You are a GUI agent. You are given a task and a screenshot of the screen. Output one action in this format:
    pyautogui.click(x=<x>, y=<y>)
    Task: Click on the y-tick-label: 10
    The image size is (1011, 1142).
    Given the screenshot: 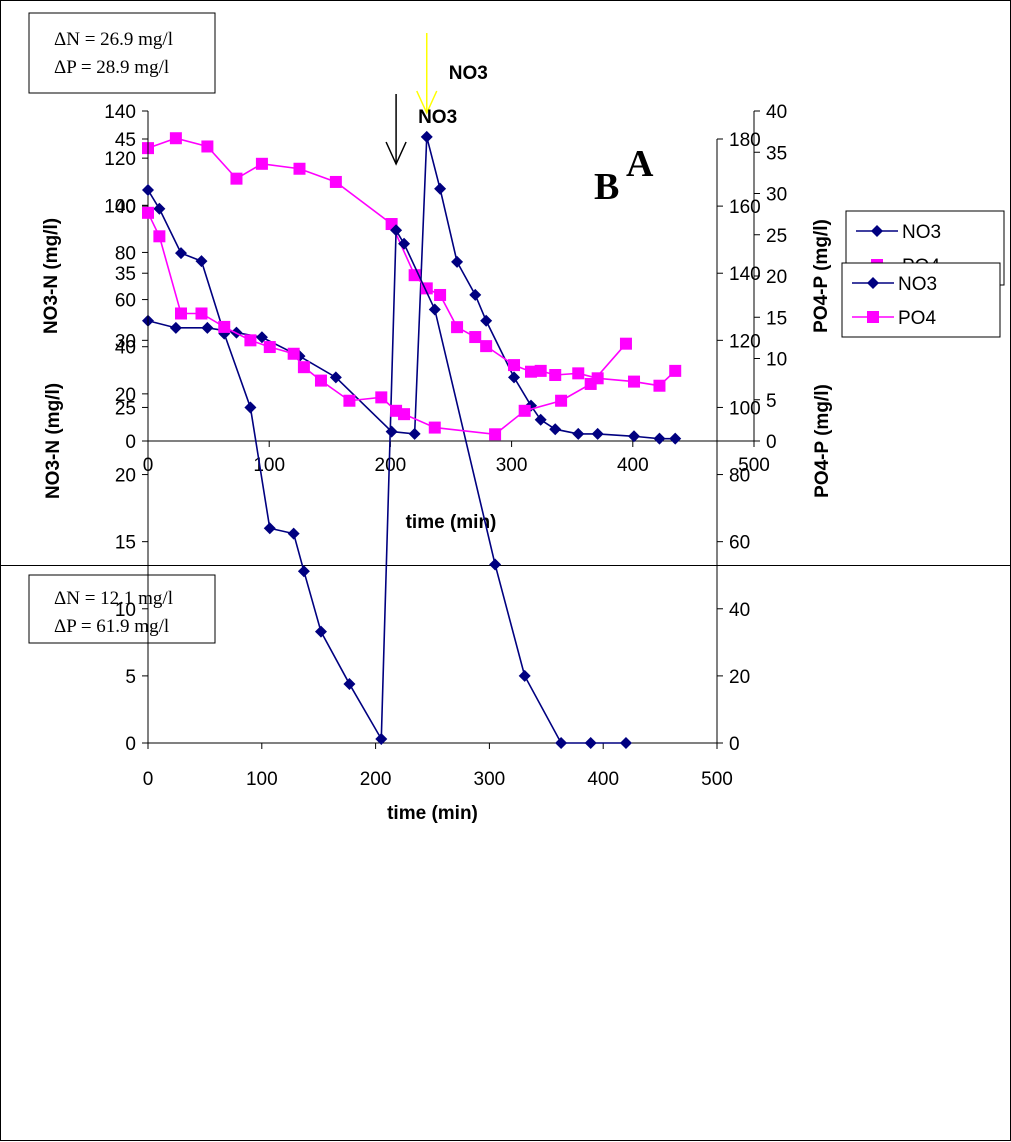 What is the action you would take?
    pyautogui.click(x=125, y=610)
    